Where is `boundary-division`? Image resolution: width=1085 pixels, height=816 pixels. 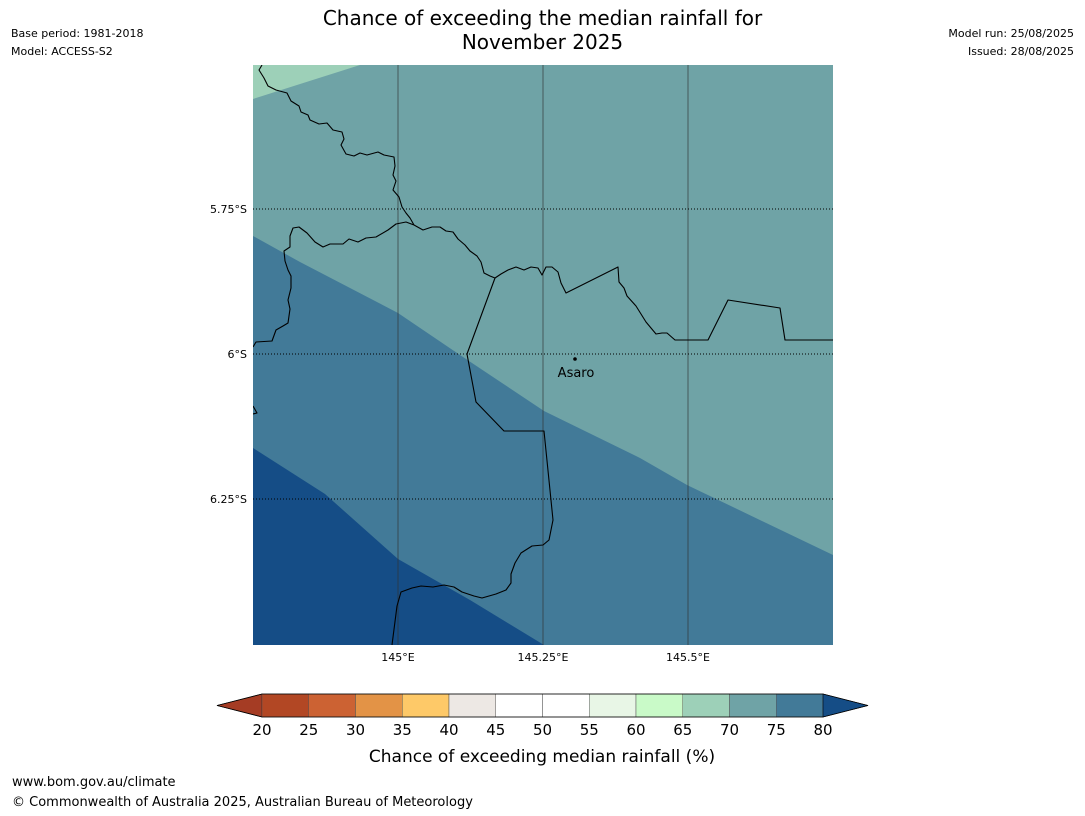
boundary-division is located at coordinates (472, 461).